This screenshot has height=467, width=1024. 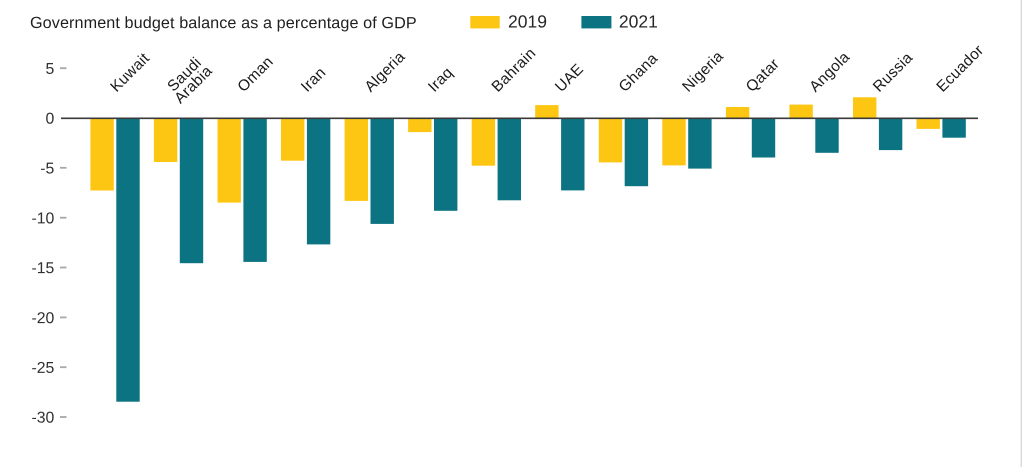 What do you see at coordinates (42, 268) in the screenshot?
I see `svg-text: -15` at bounding box center [42, 268].